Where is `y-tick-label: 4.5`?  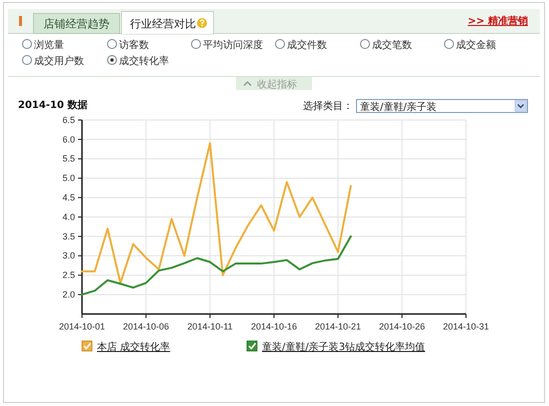 y-tick-label: 4.5 is located at coordinates (68, 197).